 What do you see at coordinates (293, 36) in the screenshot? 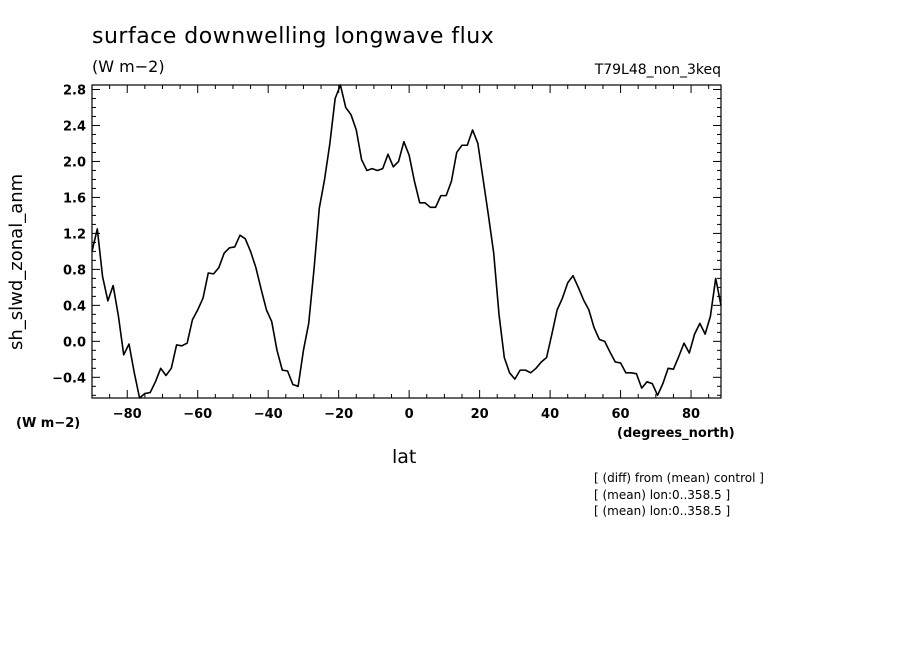
I see `chart-title: surface downwelling longwave flux` at bounding box center [293, 36].